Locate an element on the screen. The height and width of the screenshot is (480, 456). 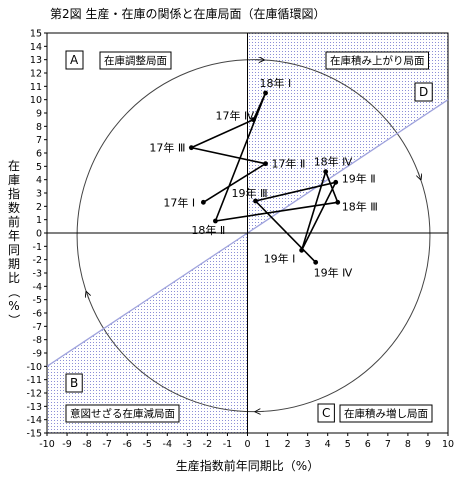
y-tick-label: -13 is located at coordinates (34, 407).